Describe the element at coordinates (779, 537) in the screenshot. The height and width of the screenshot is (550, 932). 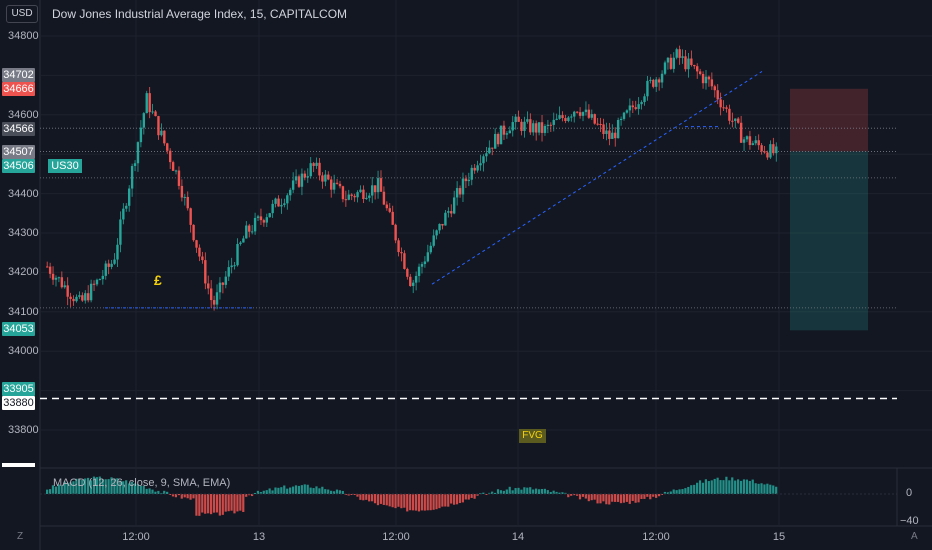
I see `time-tick-day: 15` at that location.